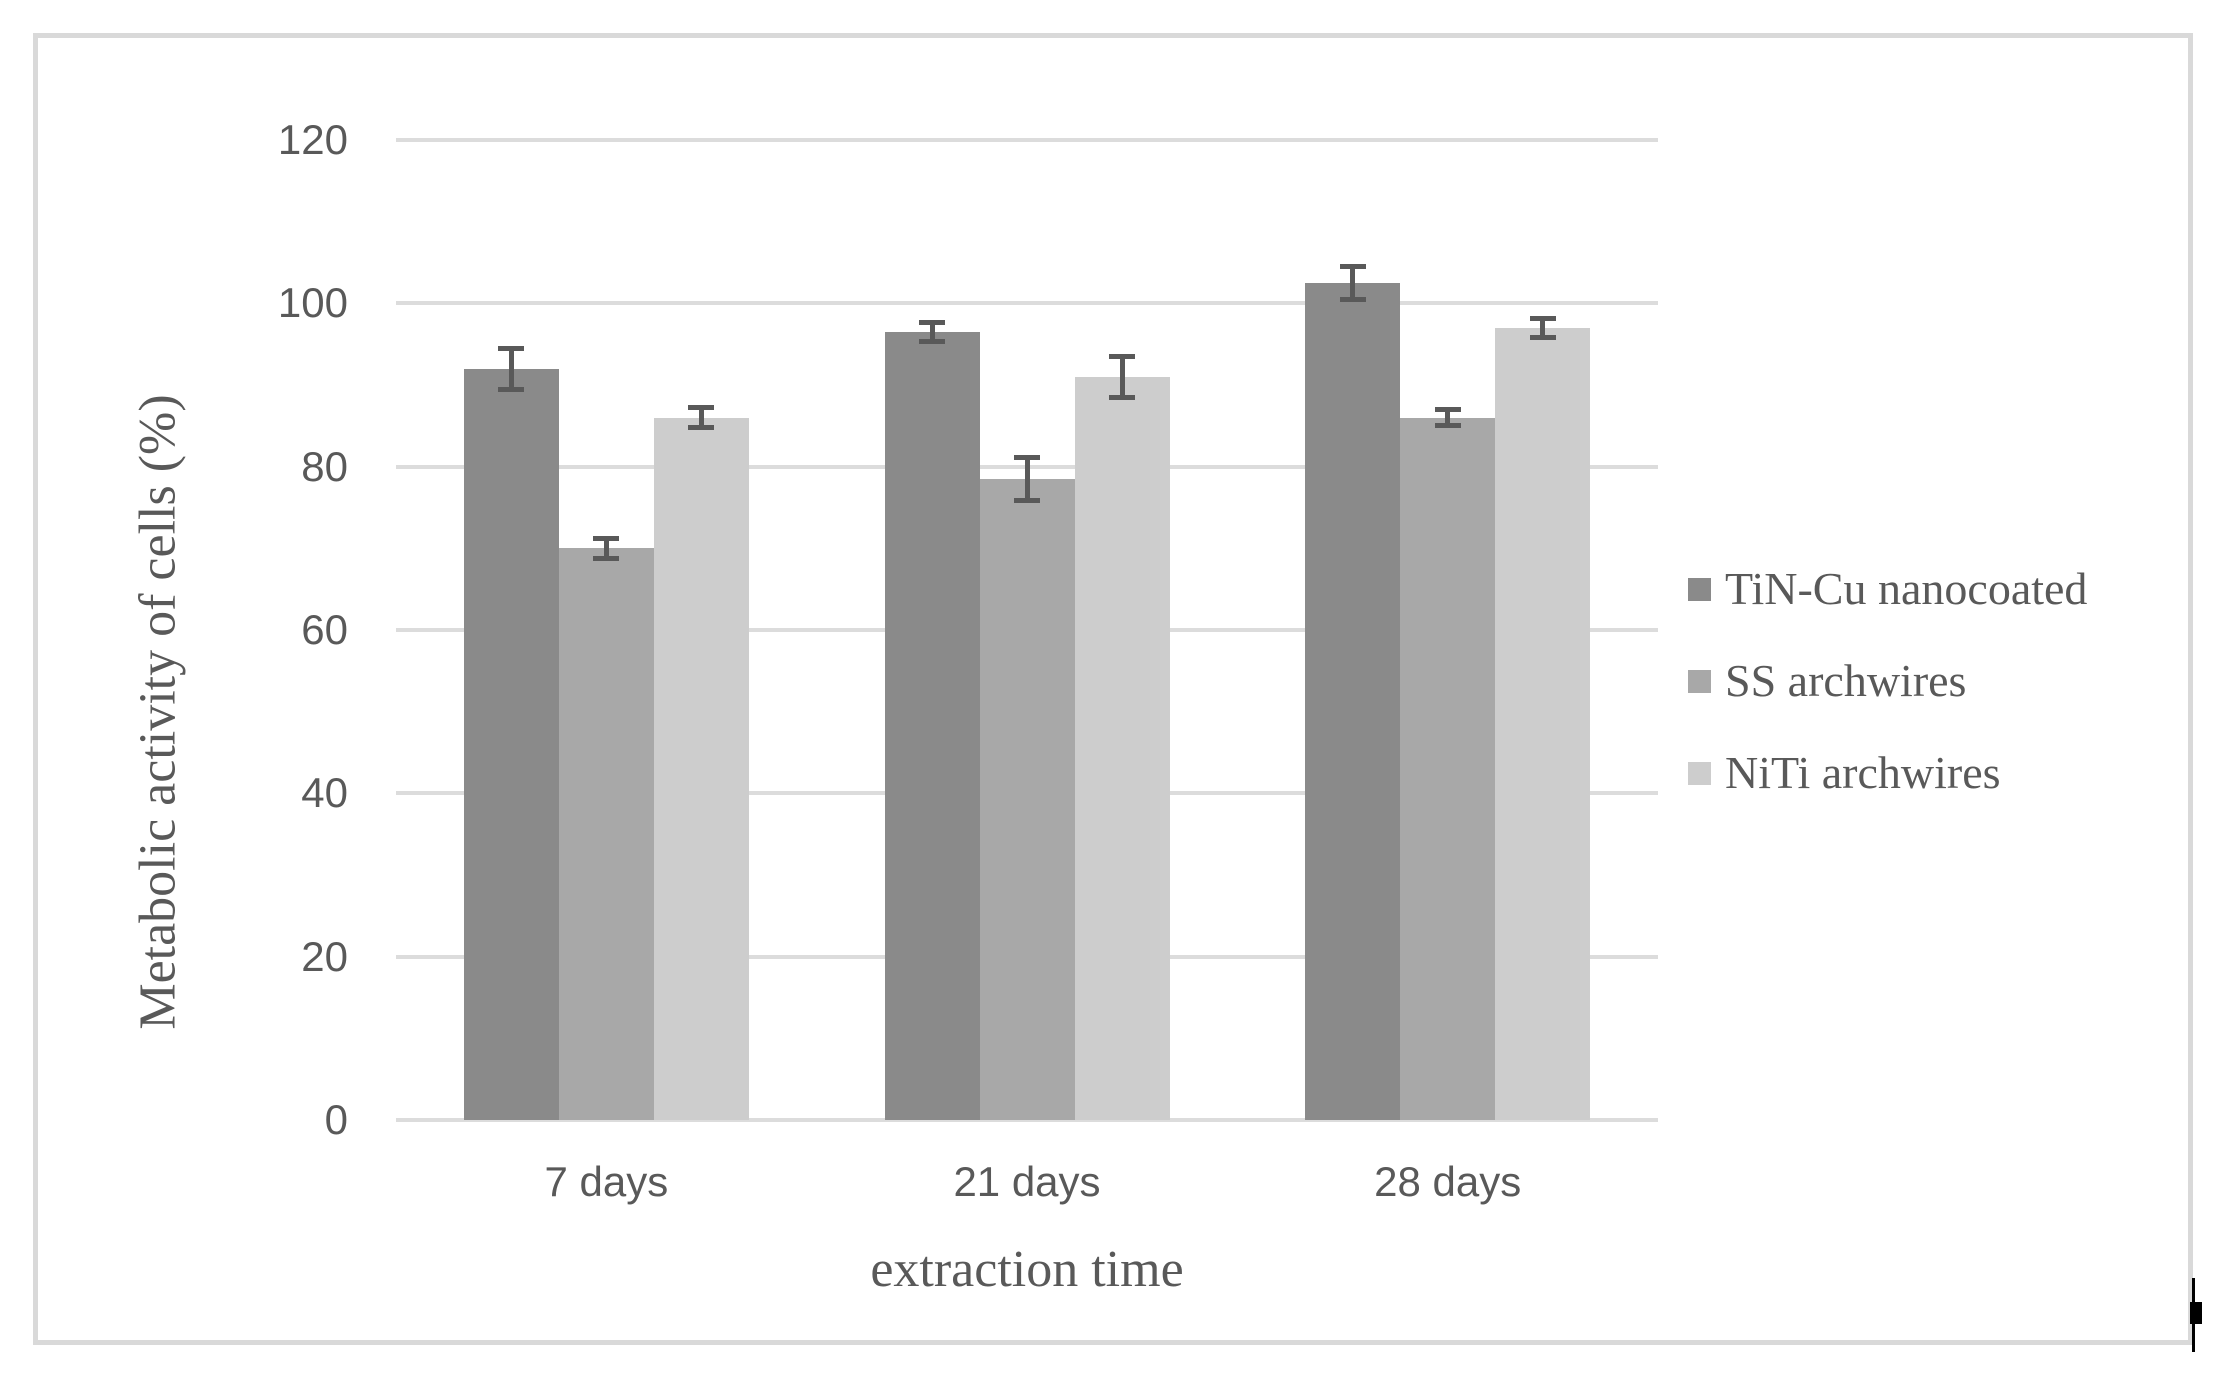 The height and width of the screenshot is (1382, 2233). Describe the element at coordinates (324, 629) in the screenshot. I see `y-tick-label: 60` at that location.